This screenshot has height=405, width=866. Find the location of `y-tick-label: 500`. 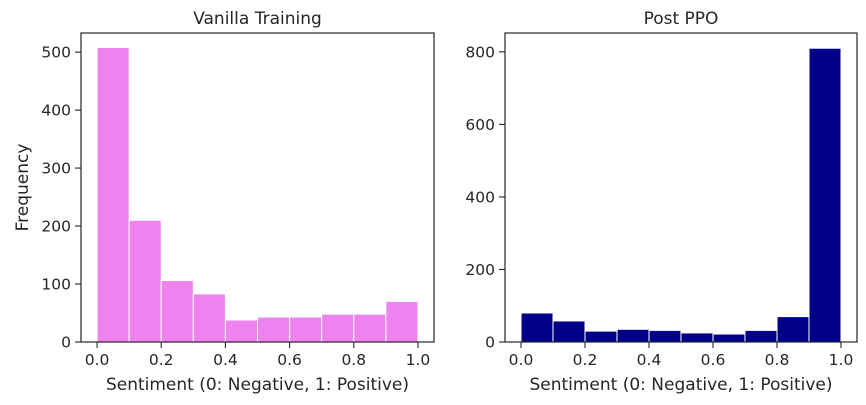

y-tick-label: 500 is located at coordinates (56, 53).